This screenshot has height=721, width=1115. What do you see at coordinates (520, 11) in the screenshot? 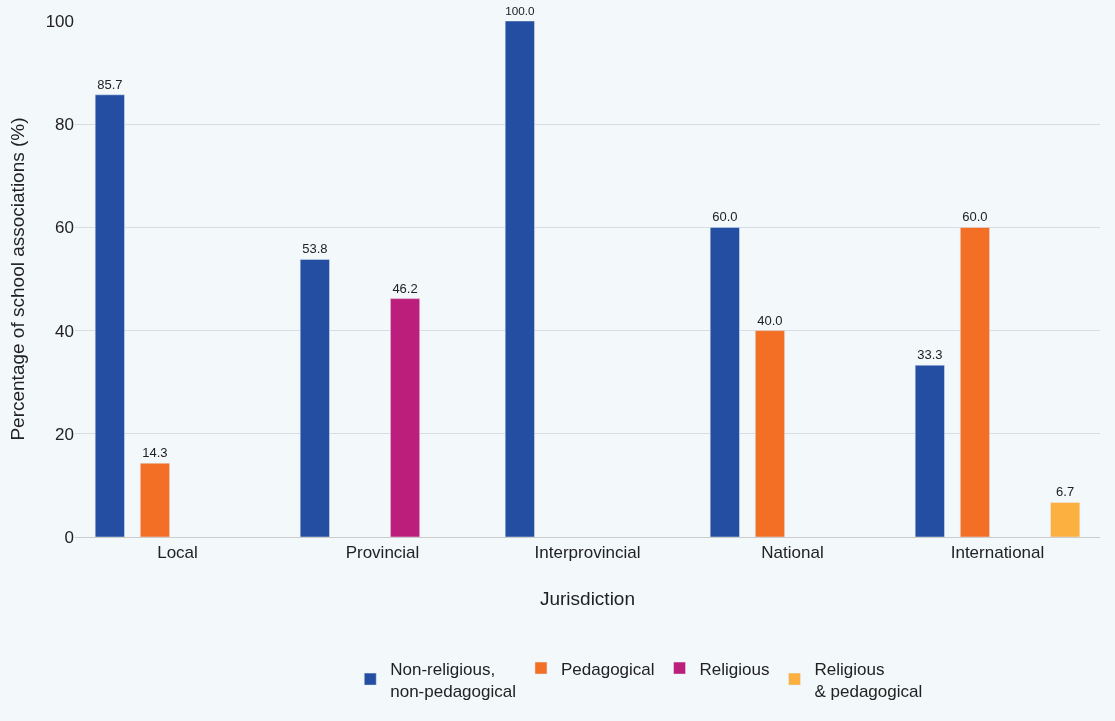
I see `data-label: 100.0` at bounding box center [520, 11].